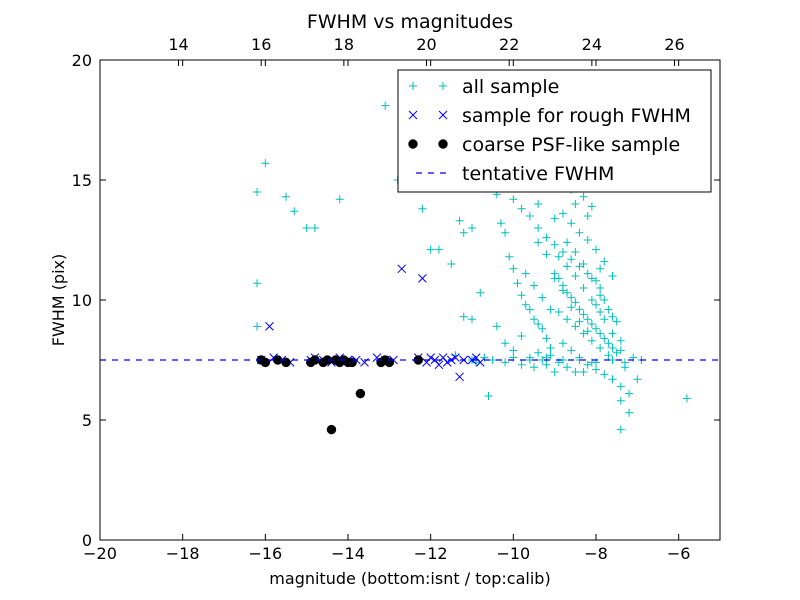 The width and height of the screenshot is (800, 600). What do you see at coordinates (679, 553) in the screenshot?
I see `x-tick-label: −6` at bounding box center [679, 553].